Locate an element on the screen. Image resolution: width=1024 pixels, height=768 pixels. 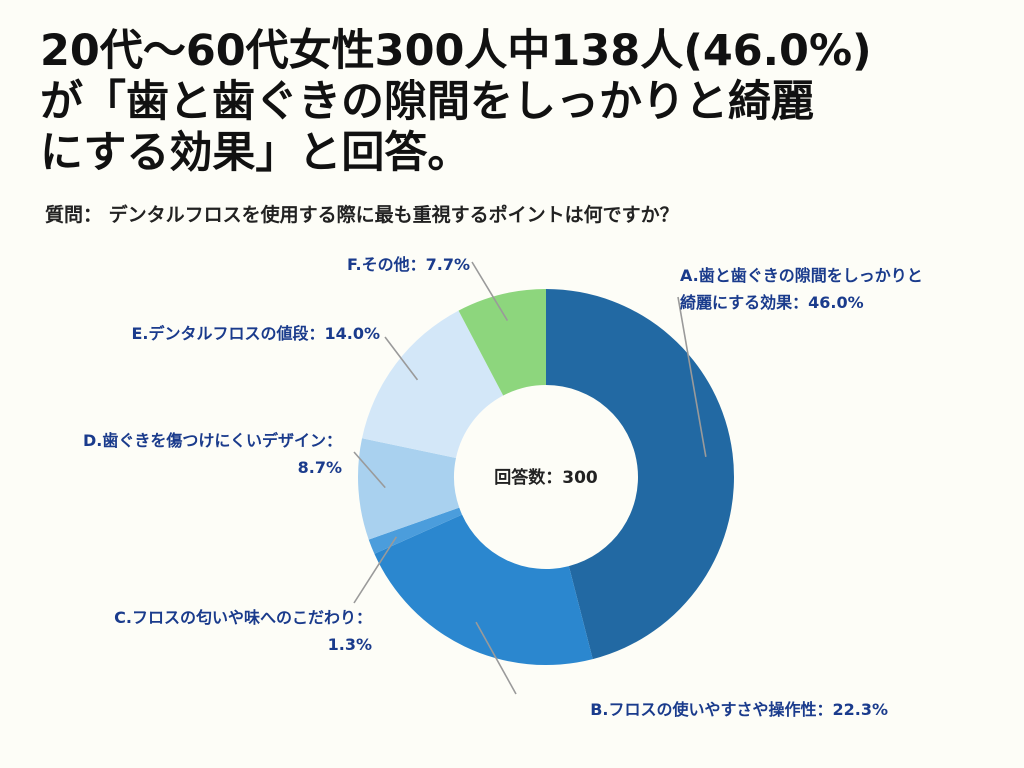
label-e-line-1: E.デンタルフロスの値段：14.0% is located at coordinates (255, 333).